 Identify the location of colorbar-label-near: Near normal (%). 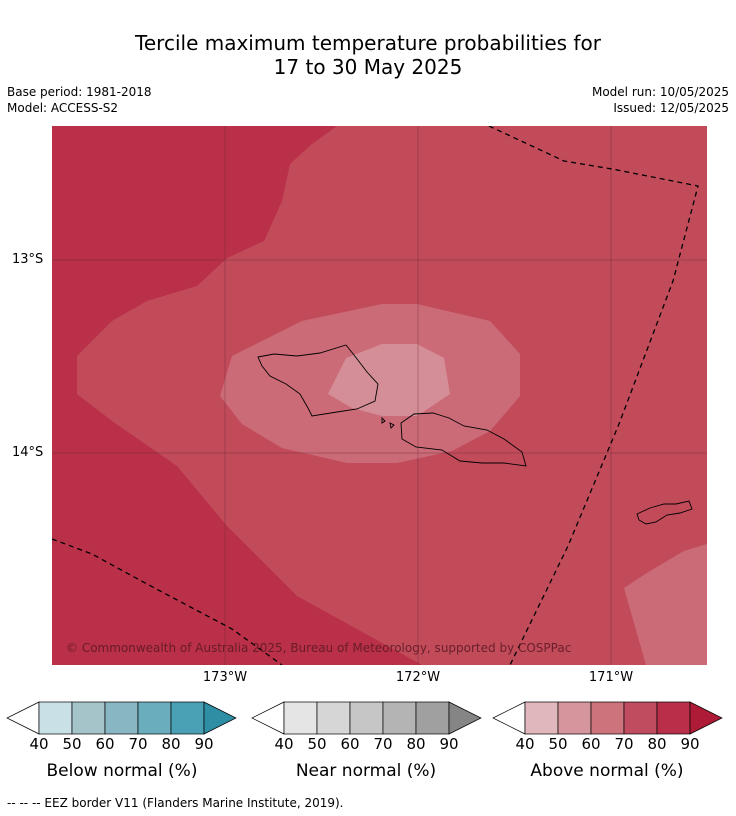
(366, 771).